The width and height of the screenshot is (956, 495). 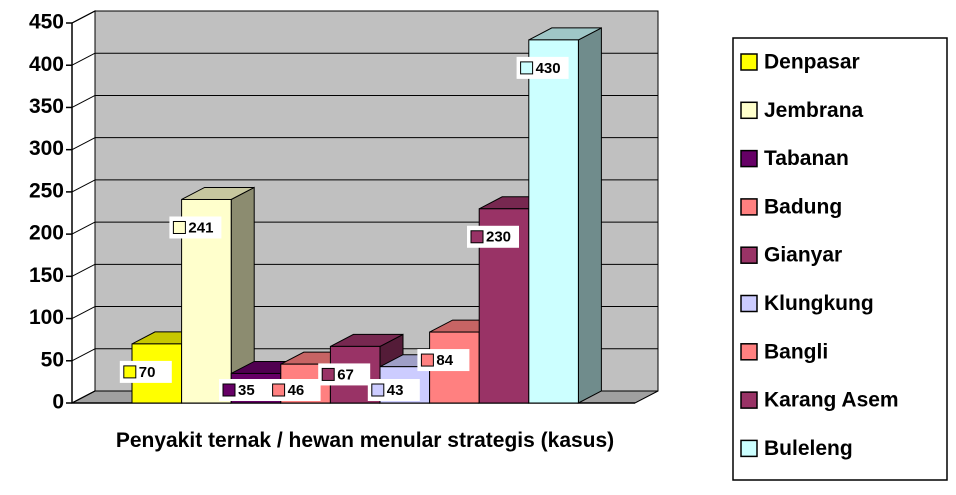 What do you see at coordinates (589, 215) in the screenshot?
I see `bar-side` at bounding box center [589, 215].